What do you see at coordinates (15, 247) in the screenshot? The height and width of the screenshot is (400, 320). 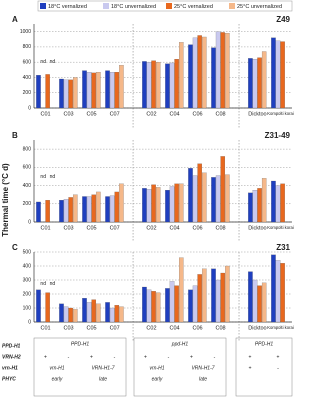 I see `panel-letter: C` at bounding box center [15, 247].